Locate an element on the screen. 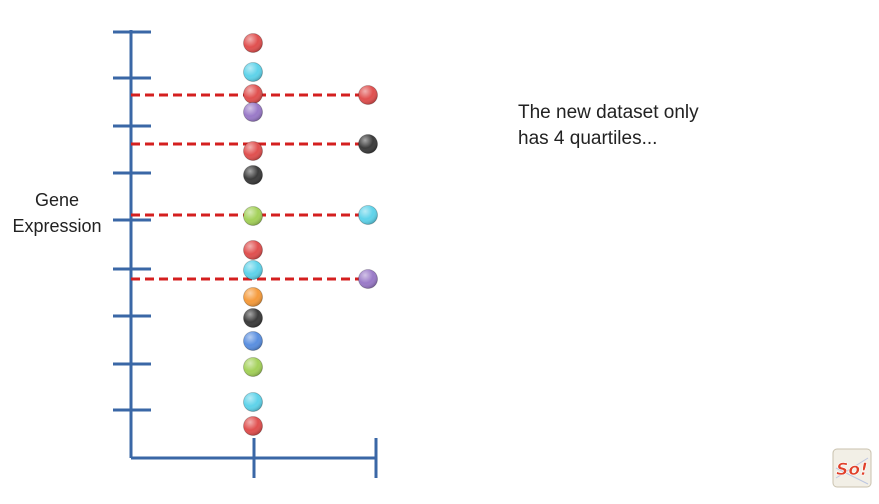  y-axis-label: Gene Expression is located at coordinates (57, 213).